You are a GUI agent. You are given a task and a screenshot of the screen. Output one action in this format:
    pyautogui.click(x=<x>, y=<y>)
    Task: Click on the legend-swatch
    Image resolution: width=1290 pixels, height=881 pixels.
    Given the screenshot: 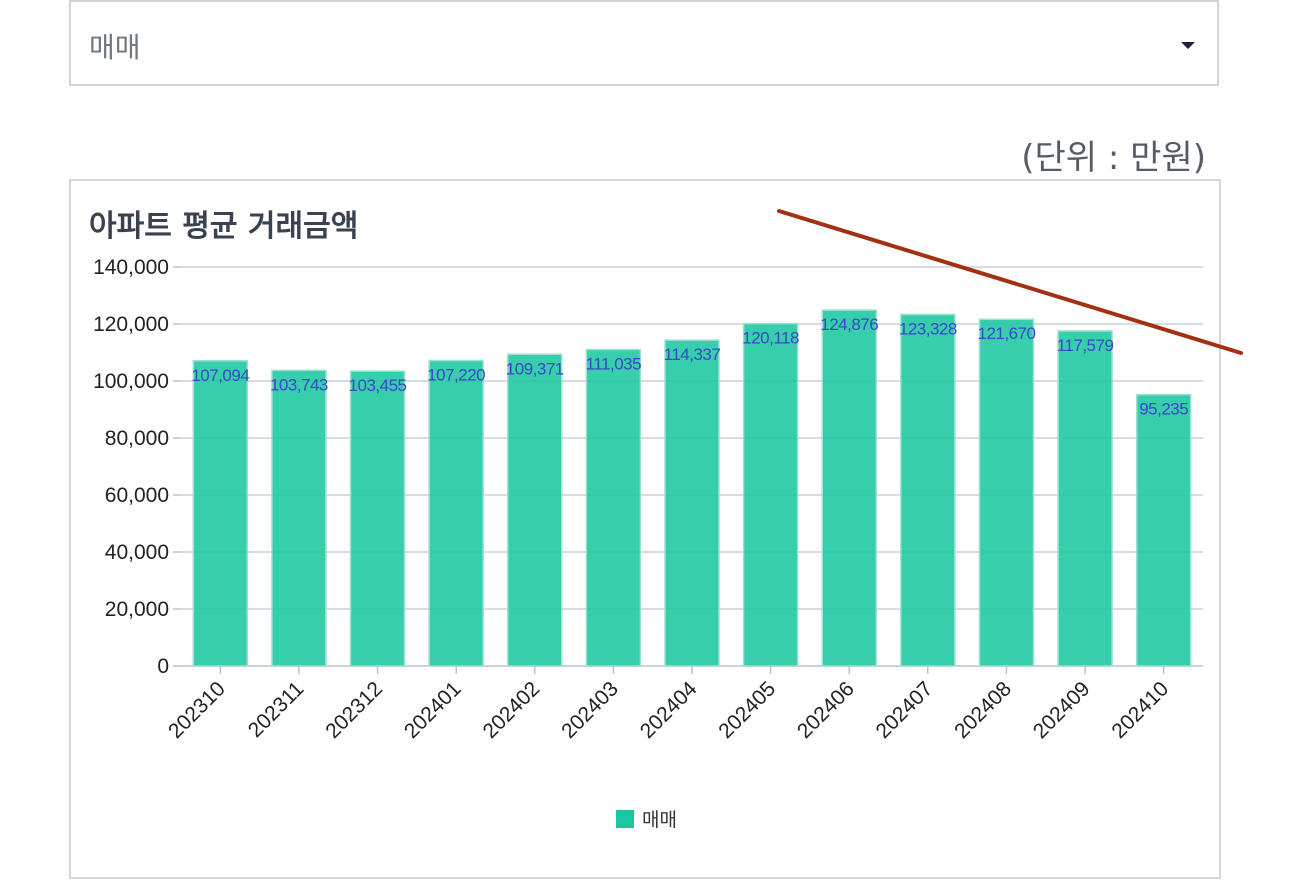 What is the action you would take?
    pyautogui.click(x=625, y=818)
    